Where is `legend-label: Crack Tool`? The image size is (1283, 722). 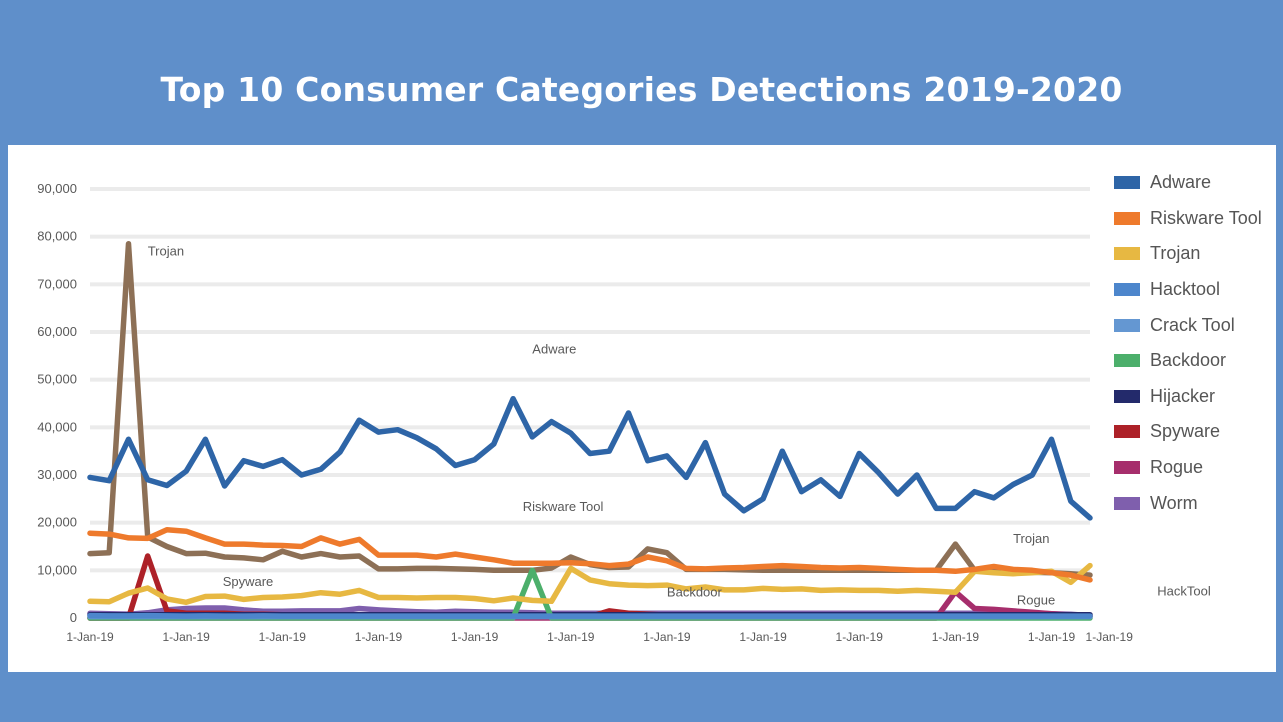
legend-label: Crack Tool is located at coordinates (1192, 324).